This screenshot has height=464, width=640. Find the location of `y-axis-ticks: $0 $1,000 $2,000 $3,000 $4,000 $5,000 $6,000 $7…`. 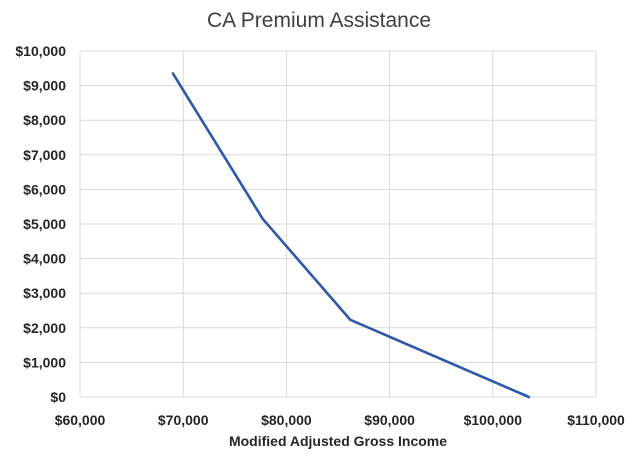

y-axis-ticks: $0 $1,000 $2,000 $3,000 $4,000 $5,000 $6,000 $7… is located at coordinates (40, 224).